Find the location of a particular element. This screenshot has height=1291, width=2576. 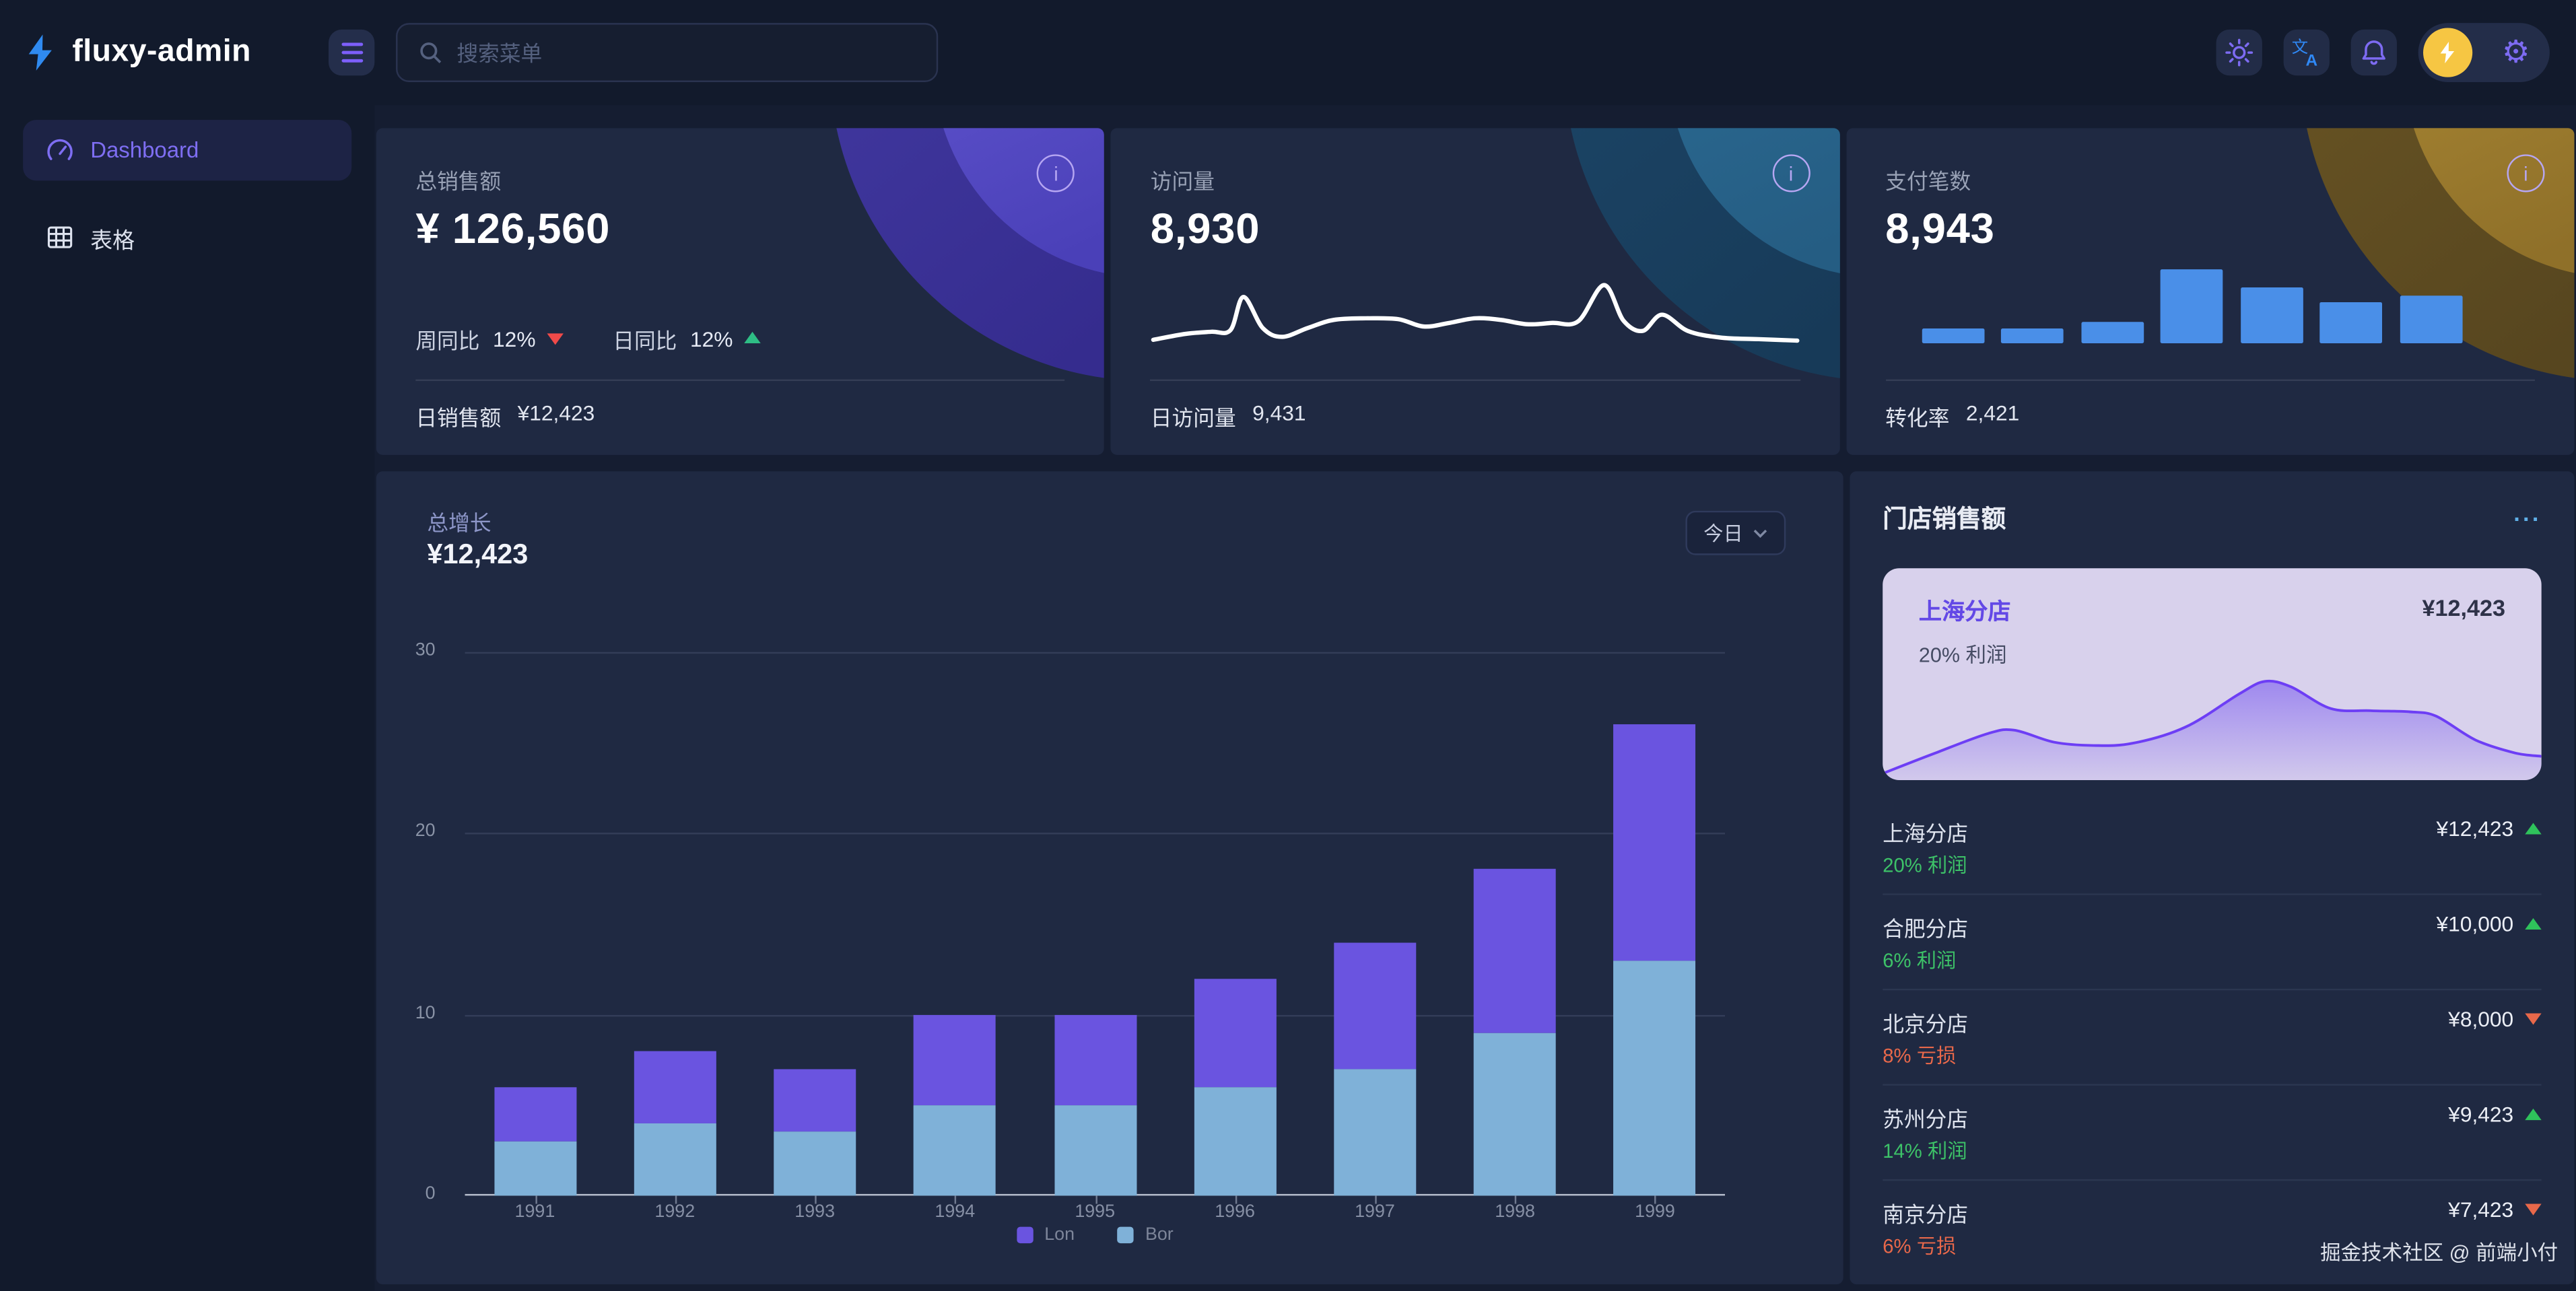

search-input is located at coordinates (686, 53).